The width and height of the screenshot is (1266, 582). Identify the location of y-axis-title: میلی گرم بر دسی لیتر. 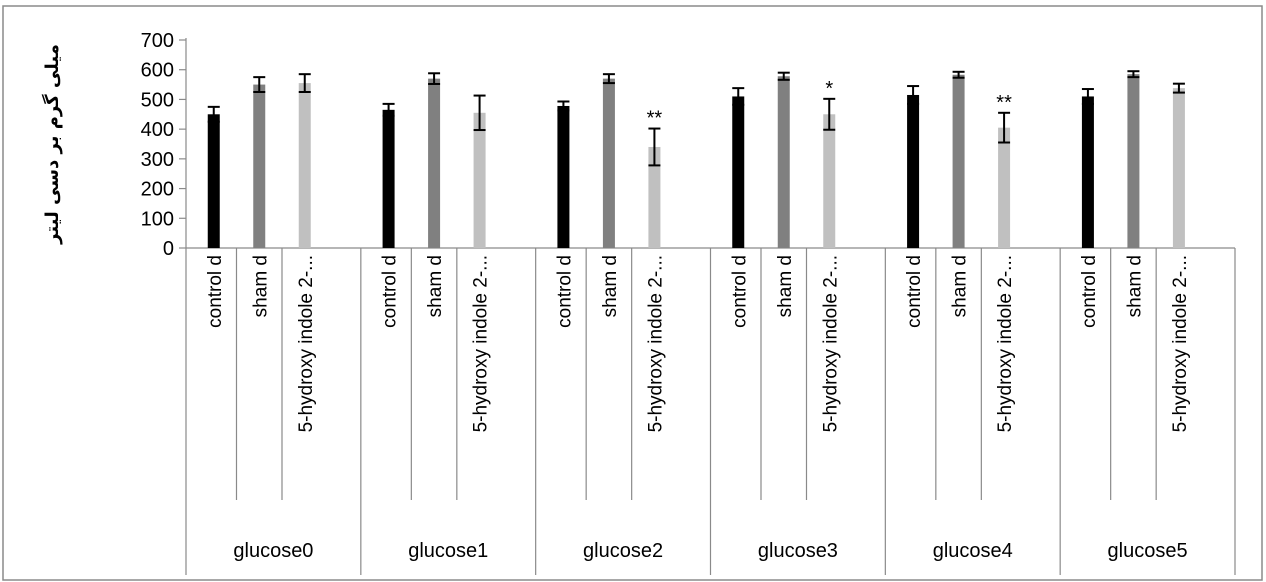
(52, 144).